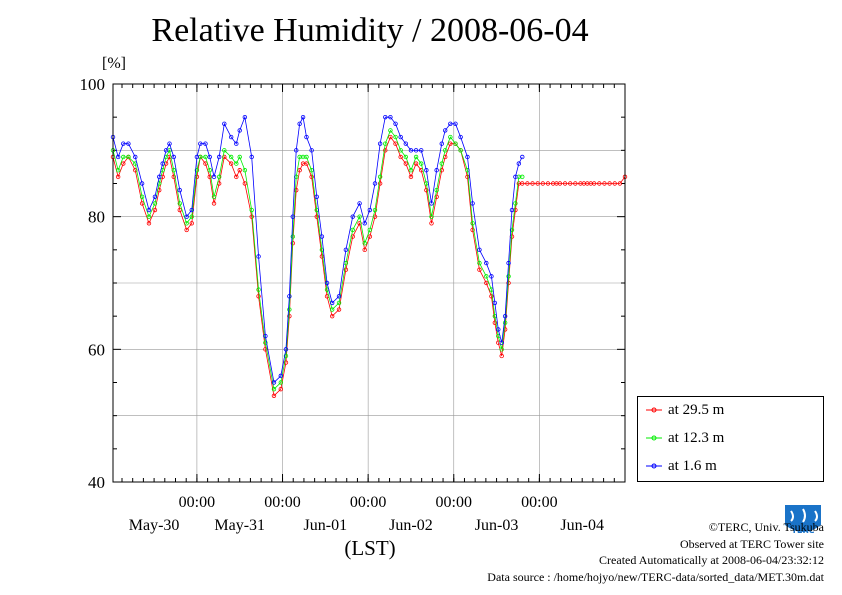 This screenshot has width=842, height=595. I want to click on legend-item-29m: at 29.5 m, so click(685, 410).